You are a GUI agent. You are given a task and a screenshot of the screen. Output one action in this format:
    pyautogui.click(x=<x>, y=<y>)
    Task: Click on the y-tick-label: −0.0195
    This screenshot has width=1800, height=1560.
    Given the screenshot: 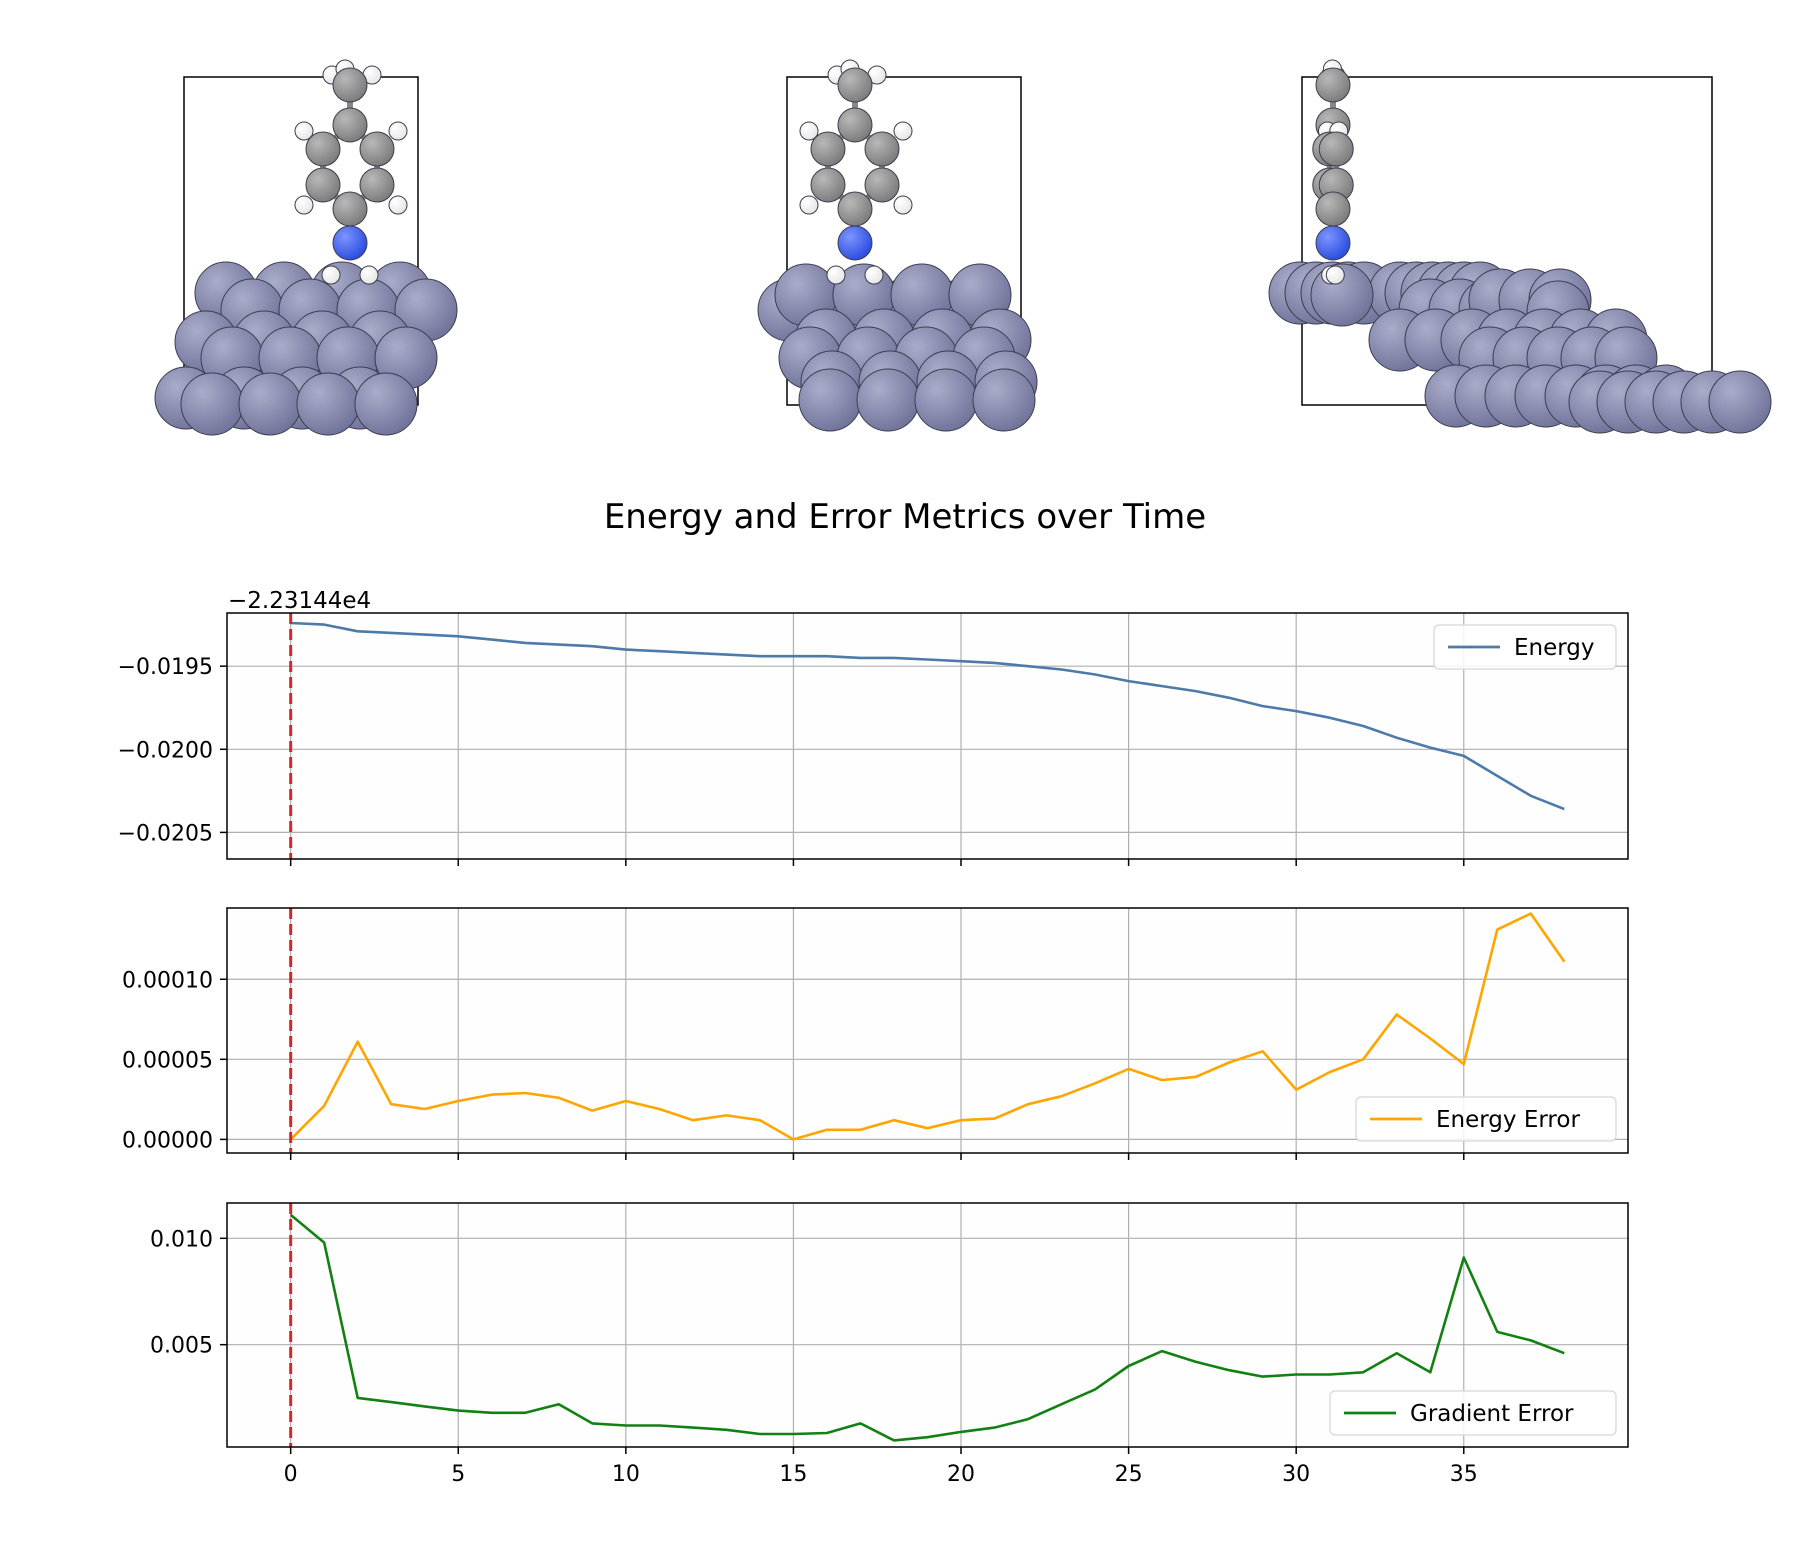 What is the action you would take?
    pyautogui.click(x=165, y=667)
    